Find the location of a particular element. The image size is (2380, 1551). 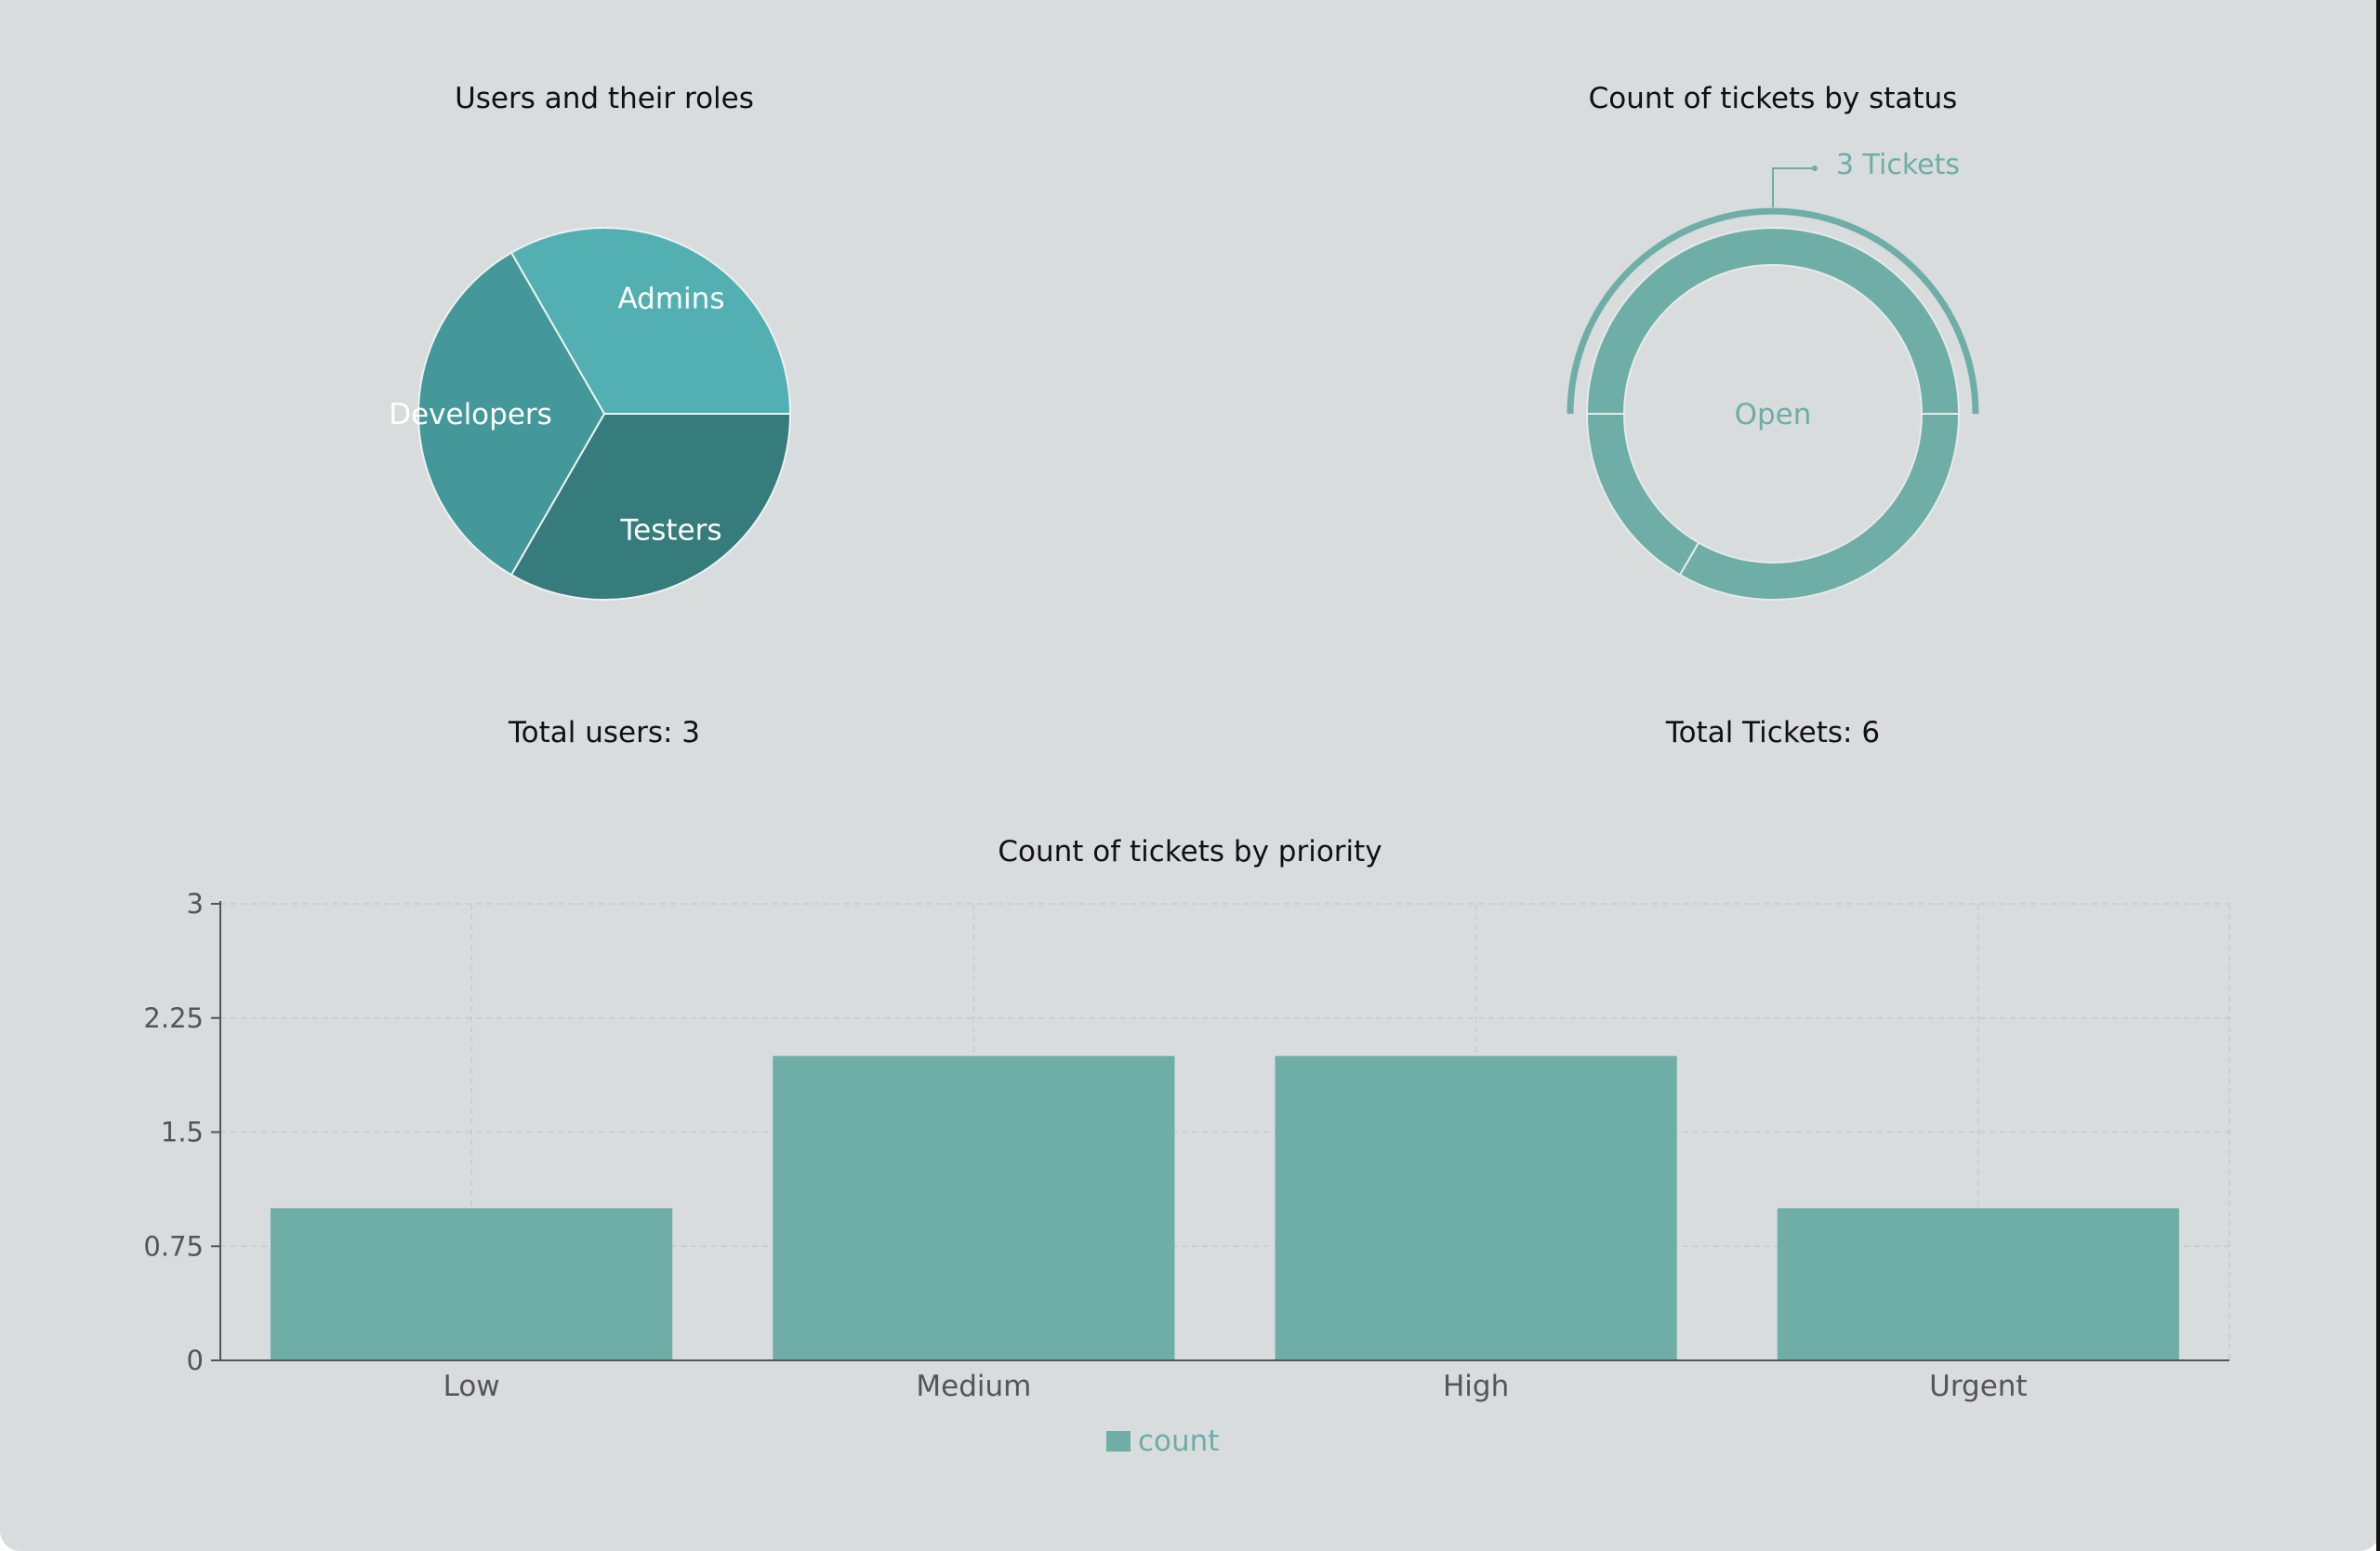

tickets-status-chart-title: Count of tickets by status is located at coordinates (1773, 98).